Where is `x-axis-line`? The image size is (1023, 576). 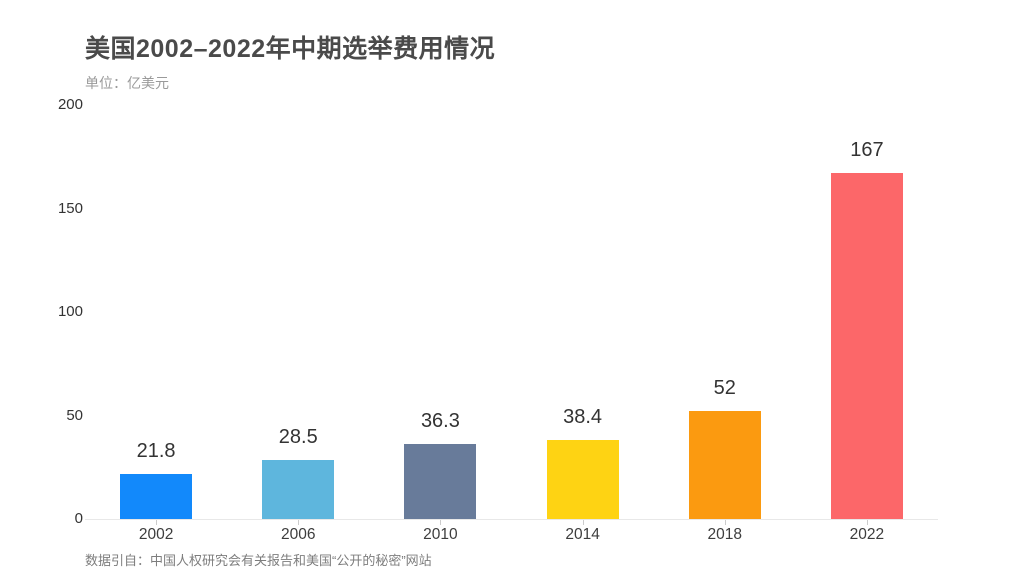 x-axis-line is located at coordinates (511, 519).